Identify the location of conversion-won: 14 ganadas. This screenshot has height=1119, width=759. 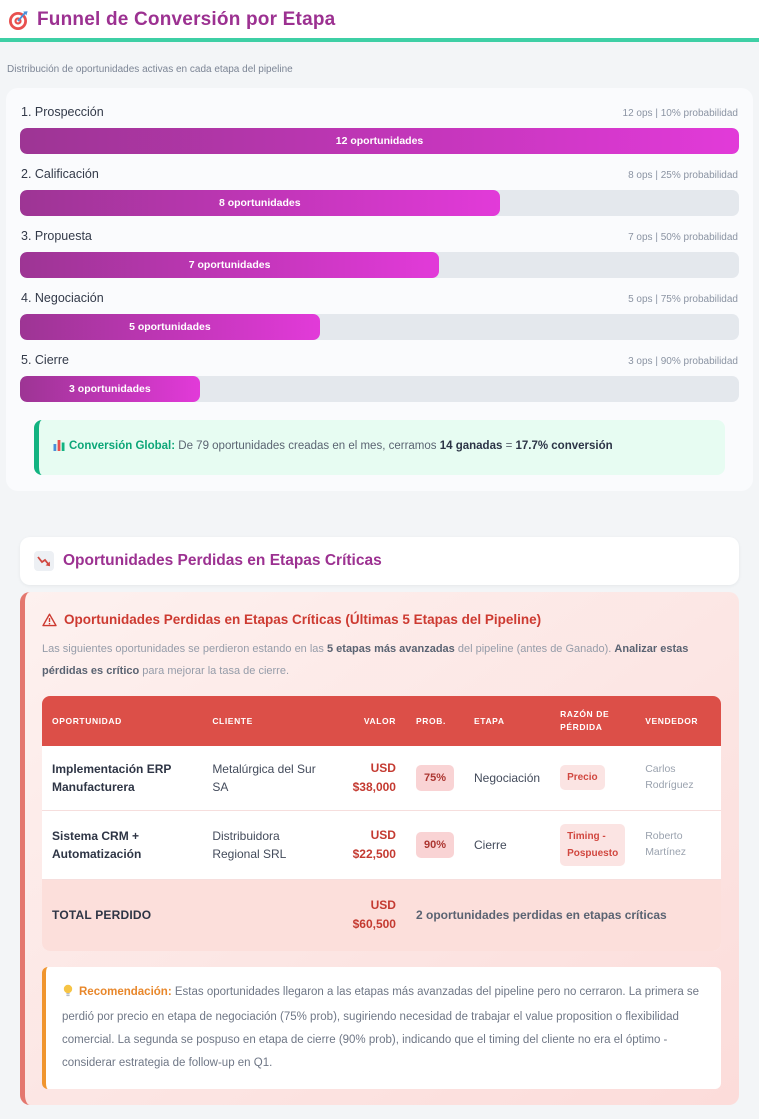
(471, 446).